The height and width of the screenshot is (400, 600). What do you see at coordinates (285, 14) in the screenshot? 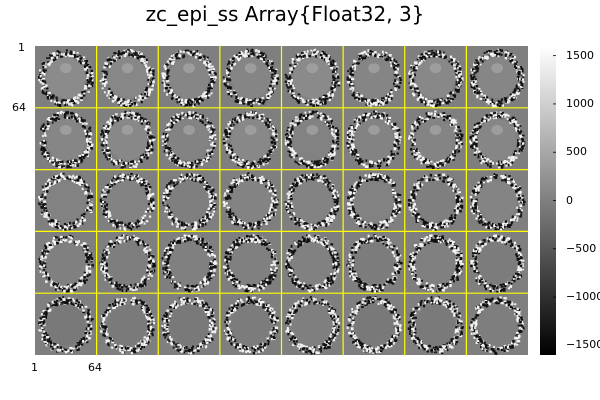
I see `chart-title: zc_epi_ss Array{Float32, 3}` at bounding box center [285, 14].